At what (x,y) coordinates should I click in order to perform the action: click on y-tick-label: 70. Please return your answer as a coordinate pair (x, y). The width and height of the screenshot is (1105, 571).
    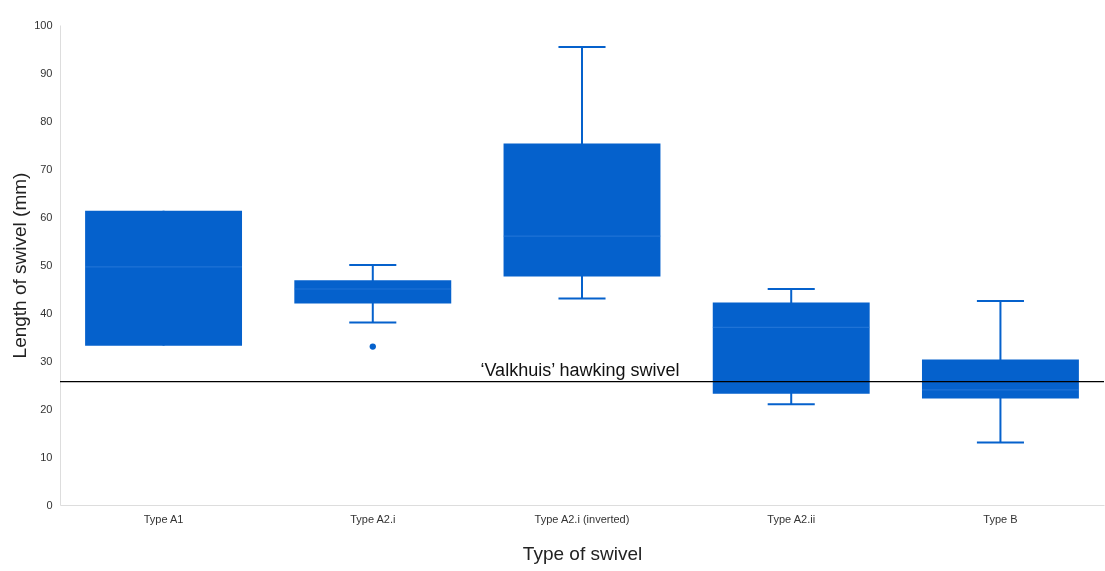
    Looking at the image, I should click on (46, 168).